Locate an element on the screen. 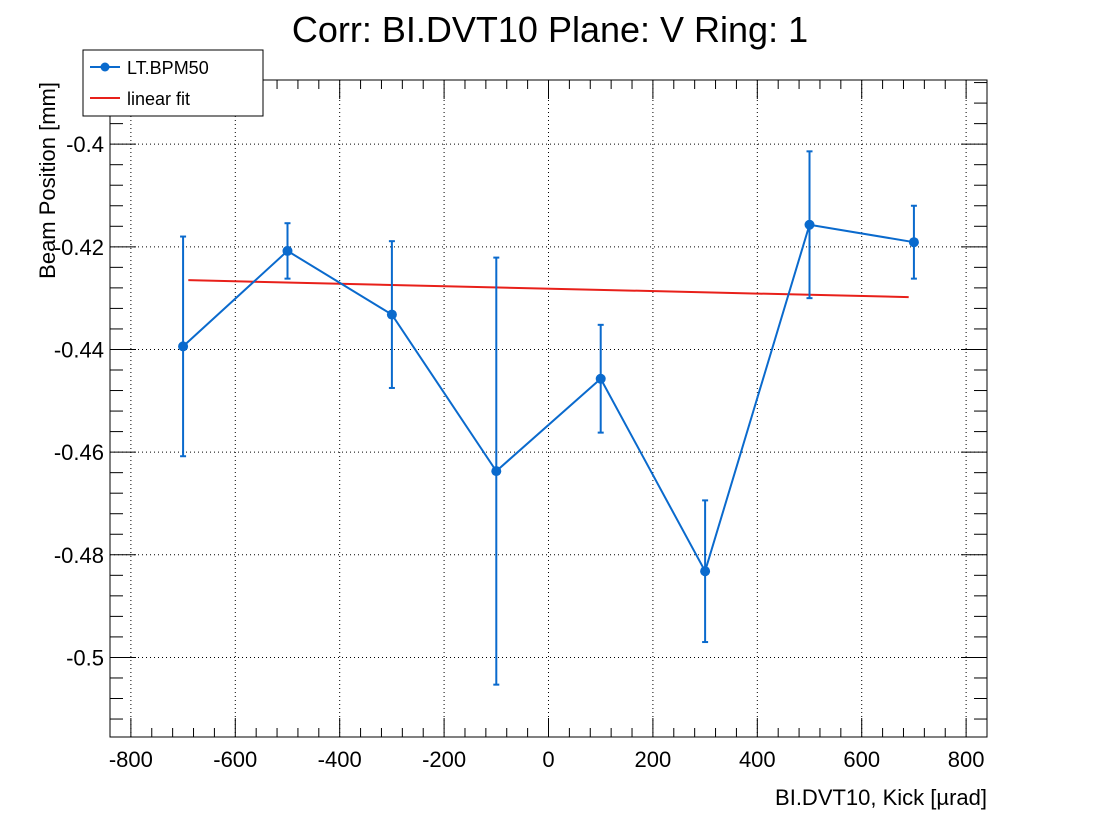  x-tick-label: -200 is located at coordinates (444, 759).